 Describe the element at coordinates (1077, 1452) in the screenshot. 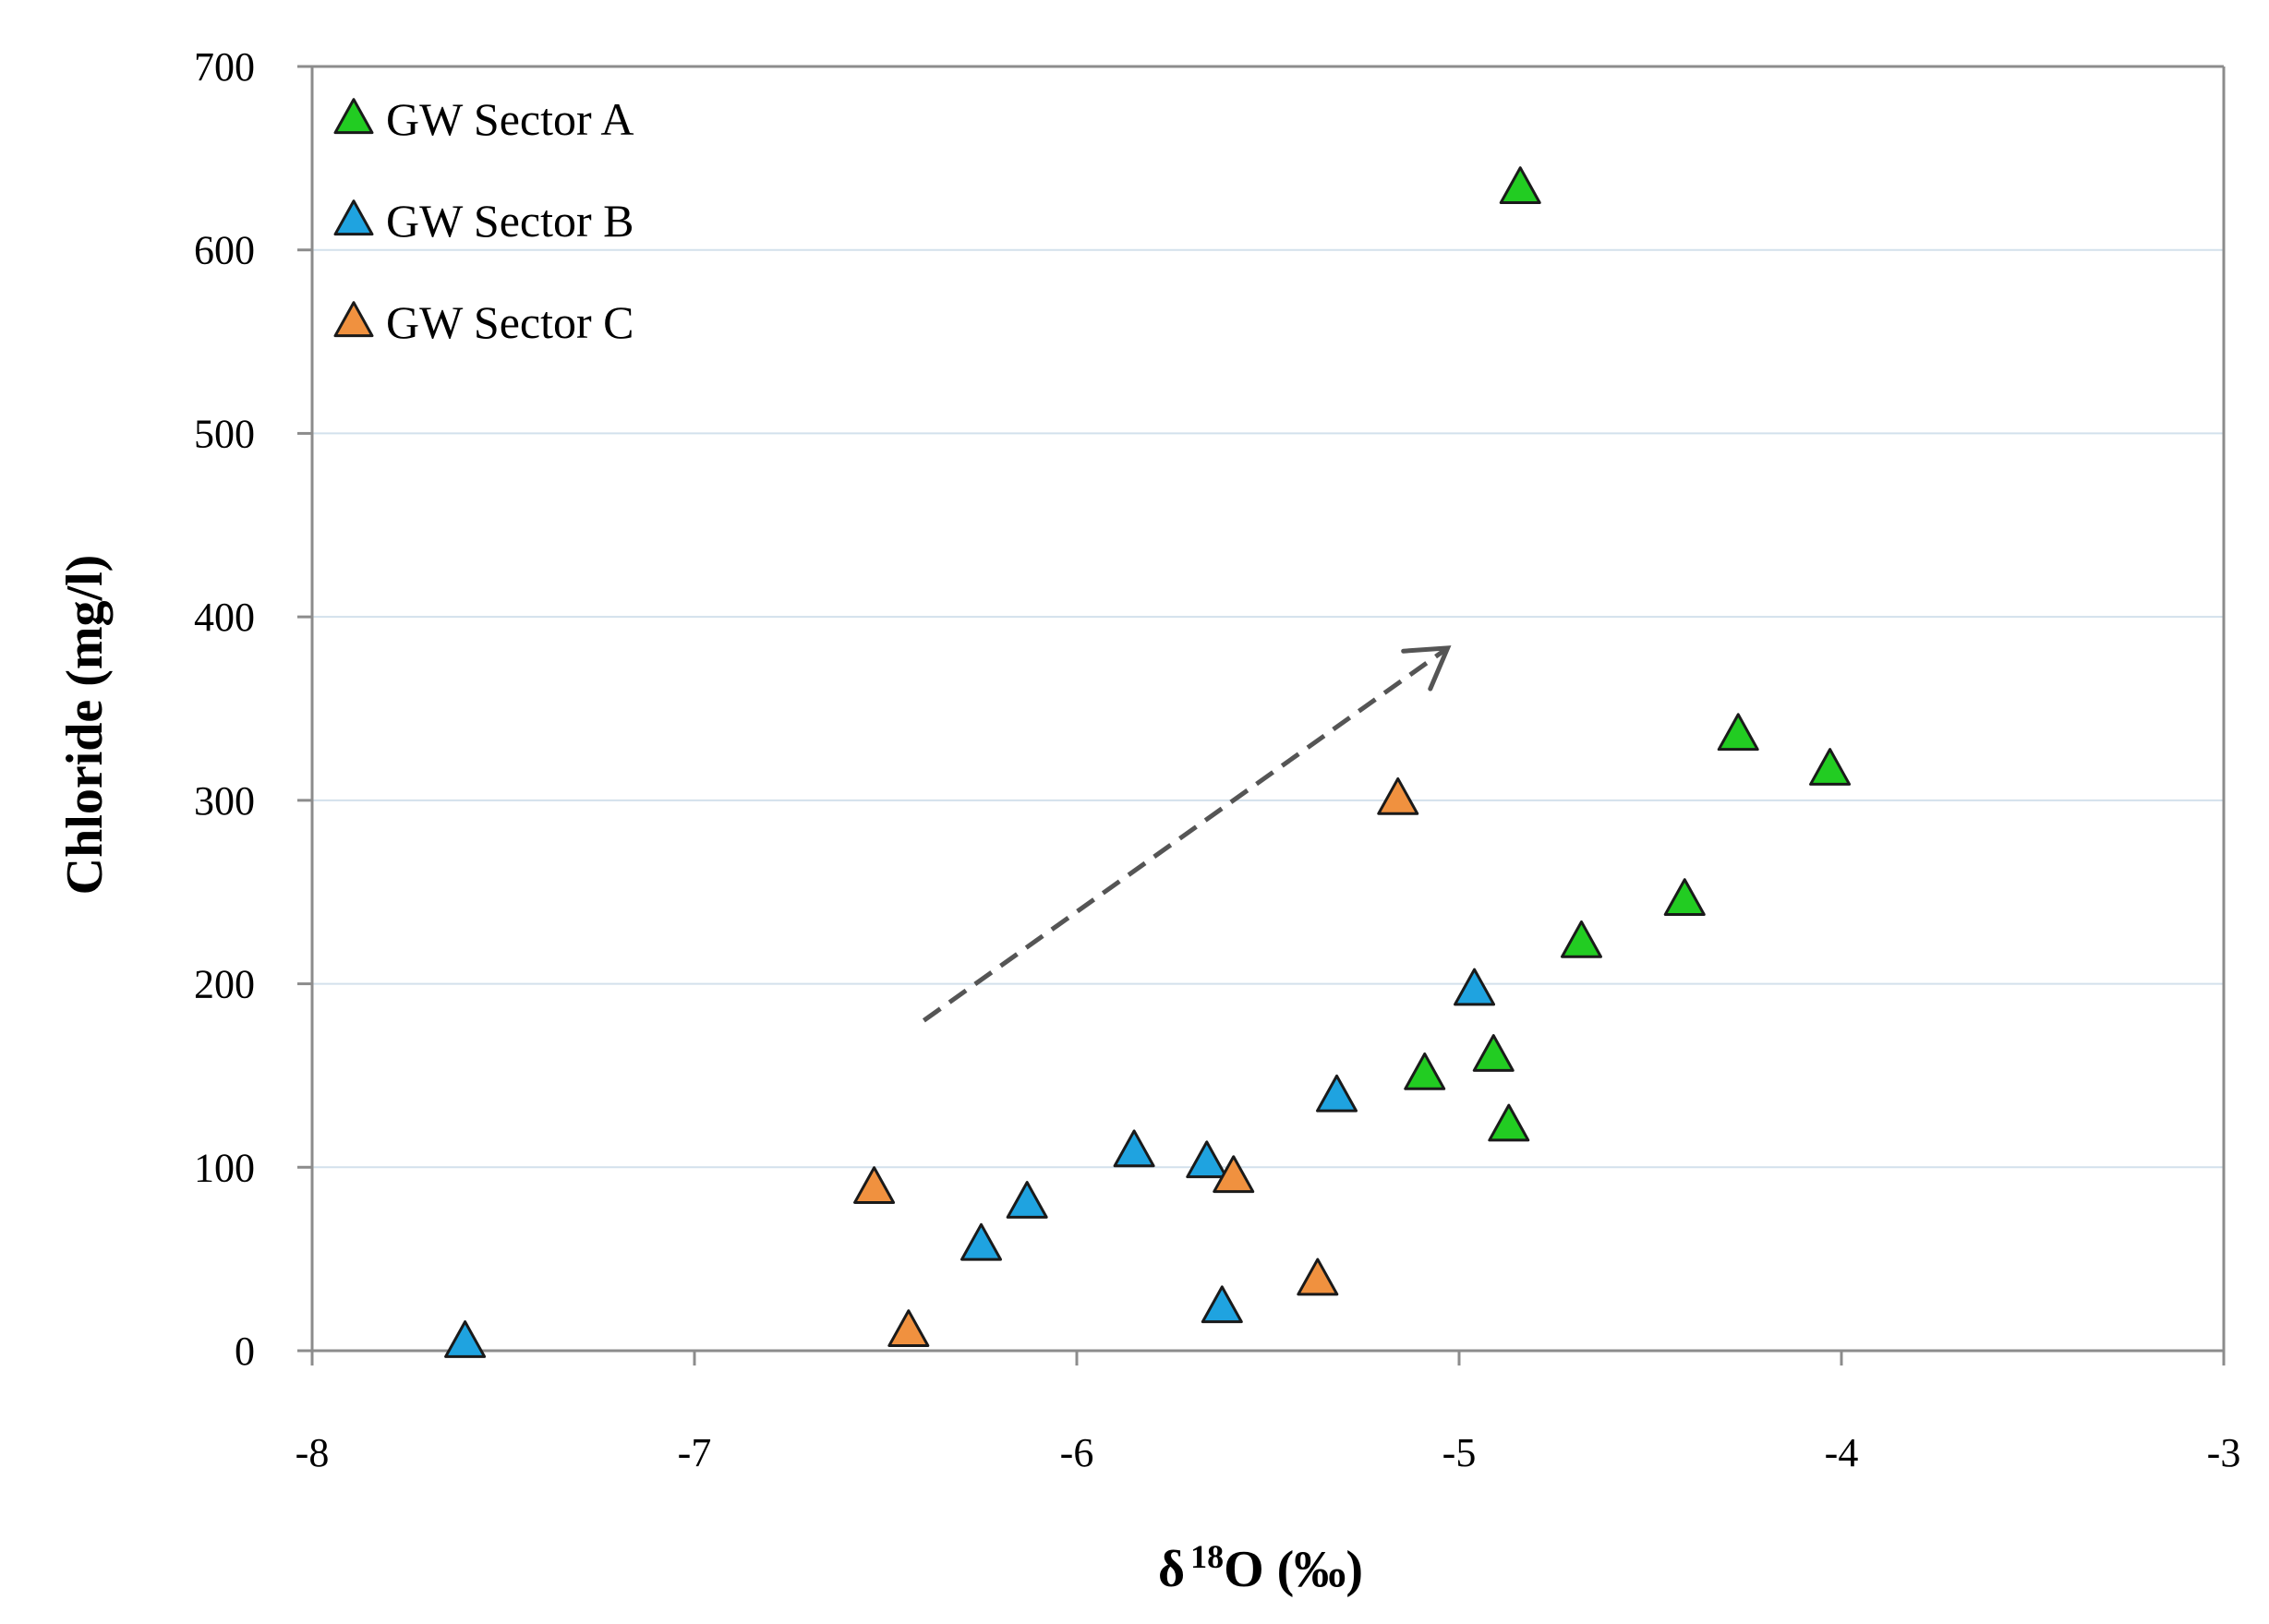

I see `x-tick-label: -6` at that location.